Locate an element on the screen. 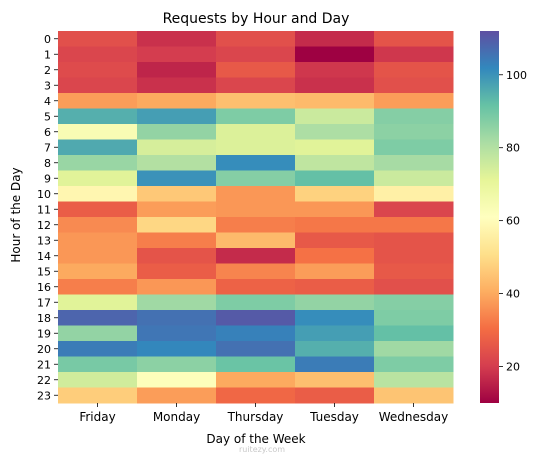 The height and width of the screenshot is (455, 543). colorbar-tick-label: 80 is located at coordinates (513, 148).